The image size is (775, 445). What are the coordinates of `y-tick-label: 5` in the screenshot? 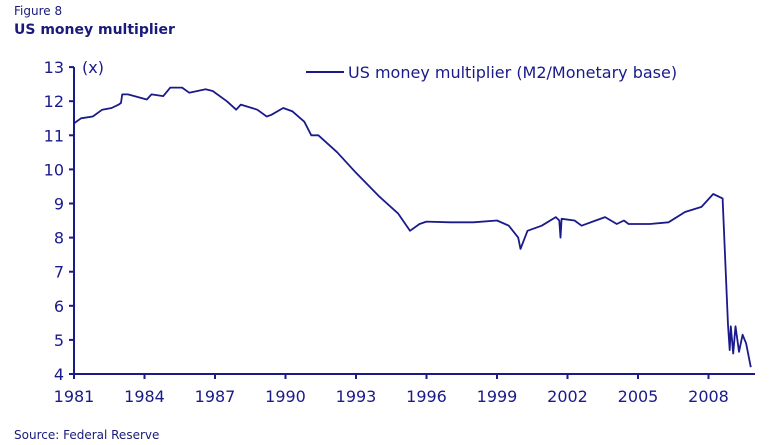 It's located at (59, 340).